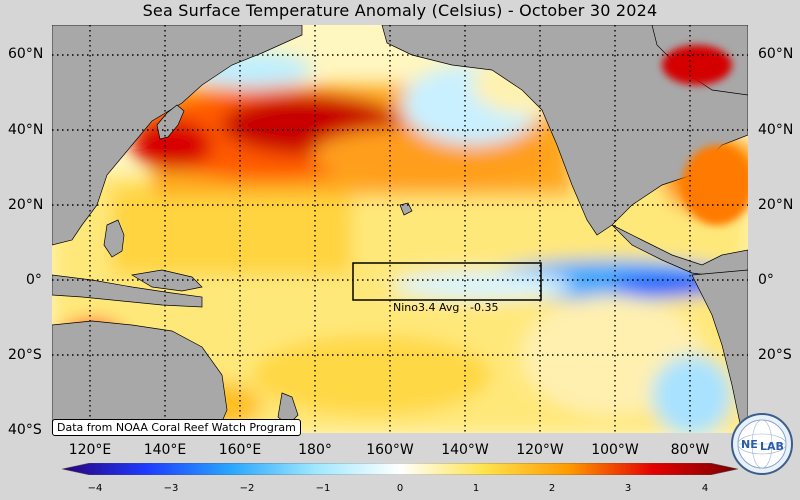 The width and height of the screenshot is (800, 500). What do you see at coordinates (165, 450) in the screenshot?
I see `lon-label: 140°E` at bounding box center [165, 450].